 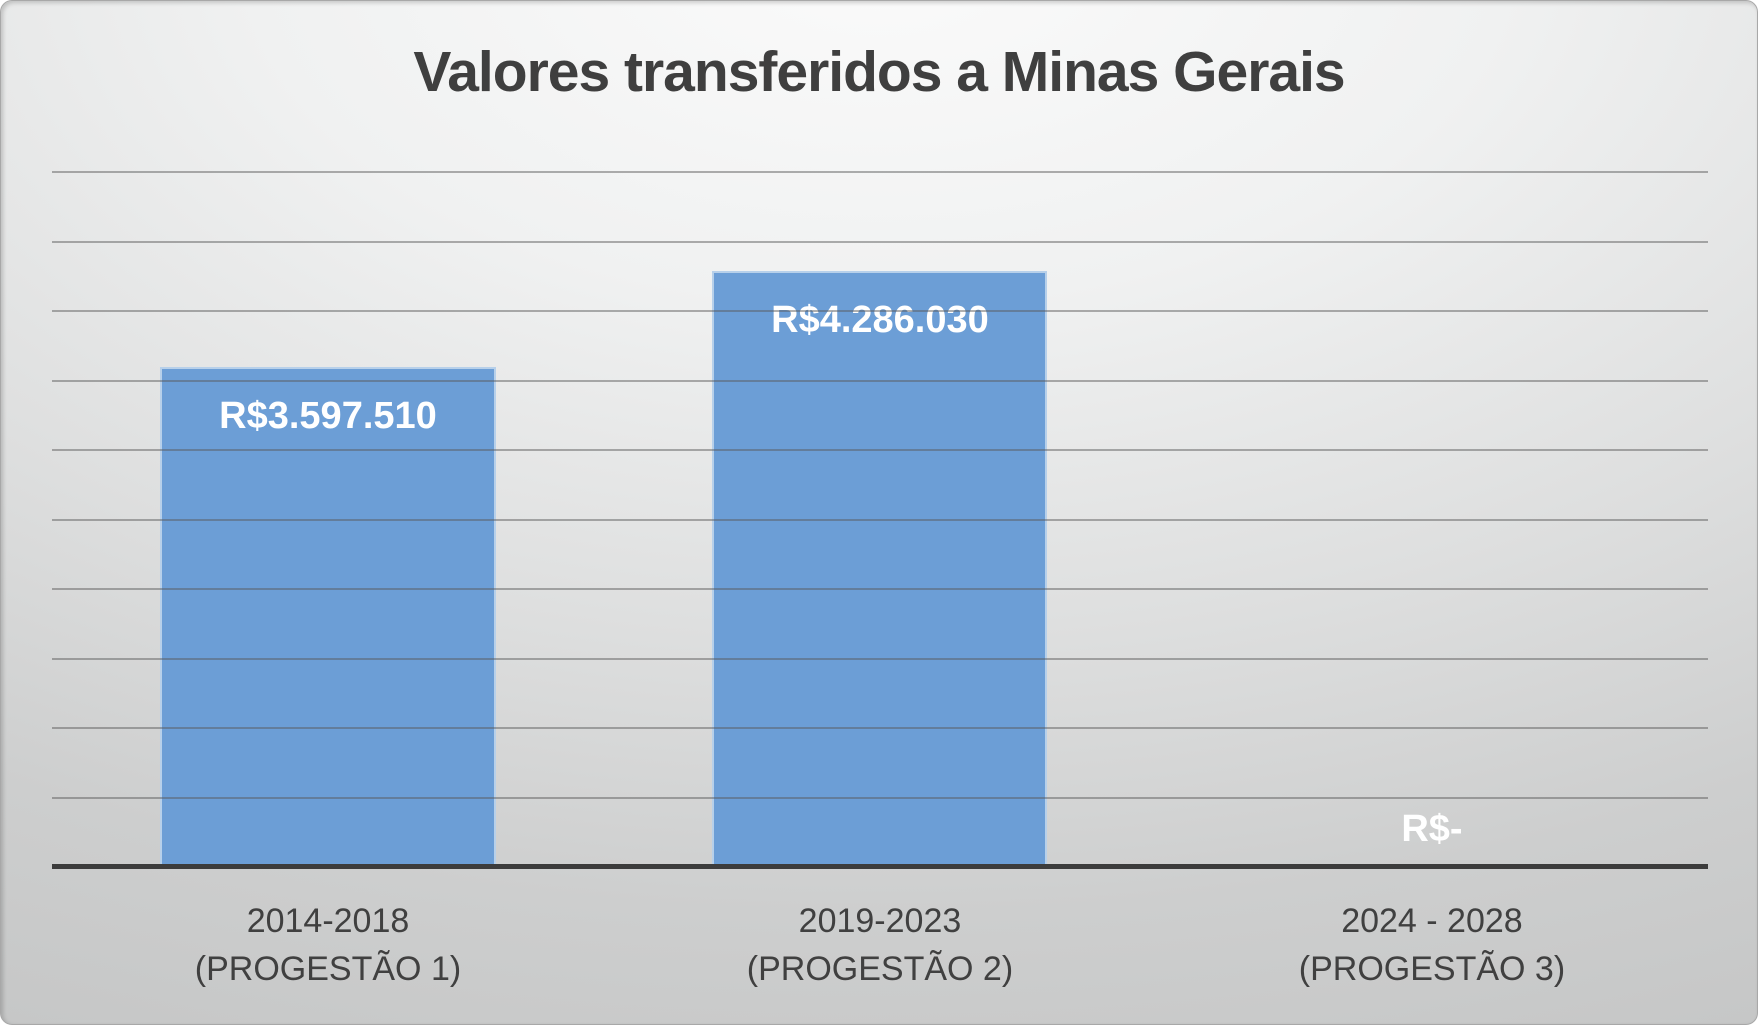 What do you see at coordinates (880, 569) in the screenshot?
I see `bar: R$4.286.030` at bounding box center [880, 569].